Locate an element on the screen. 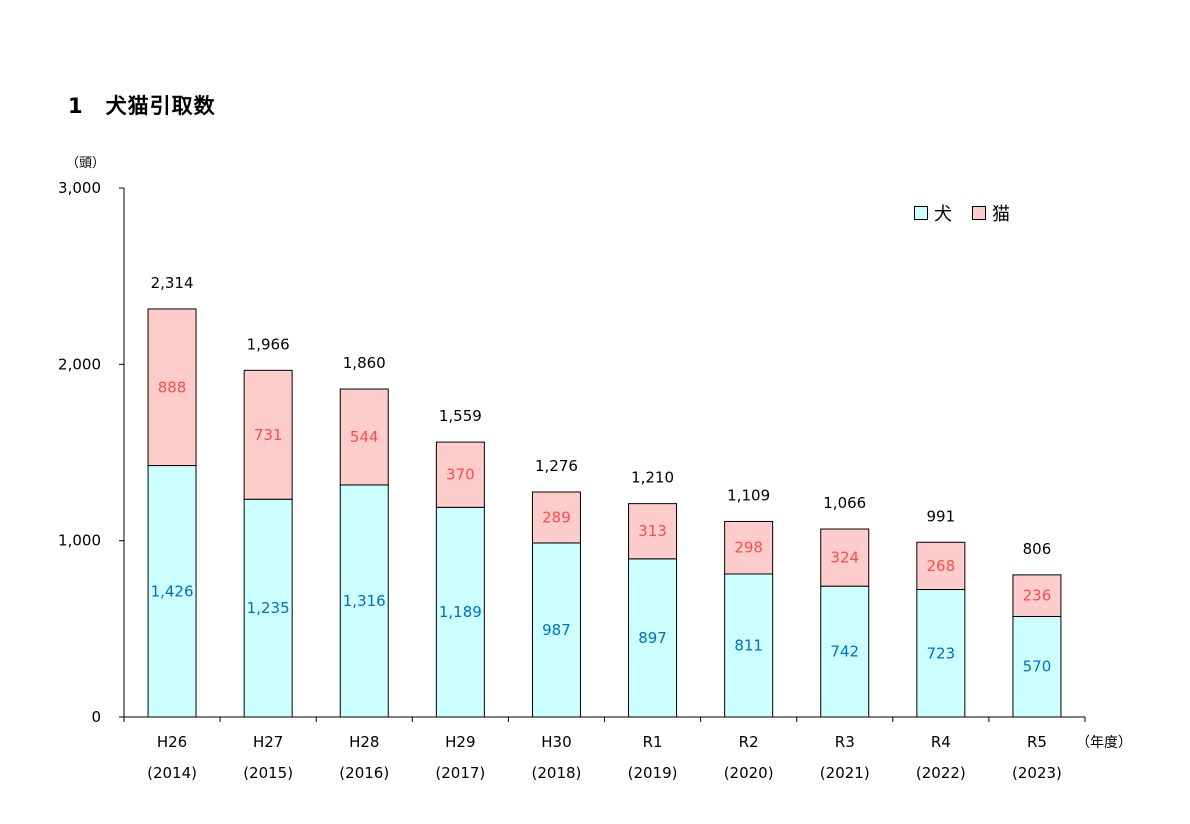 Image resolution: width=1190 pixels, height=824 pixels. bar-cat-value-label: 268 is located at coordinates (941, 566).